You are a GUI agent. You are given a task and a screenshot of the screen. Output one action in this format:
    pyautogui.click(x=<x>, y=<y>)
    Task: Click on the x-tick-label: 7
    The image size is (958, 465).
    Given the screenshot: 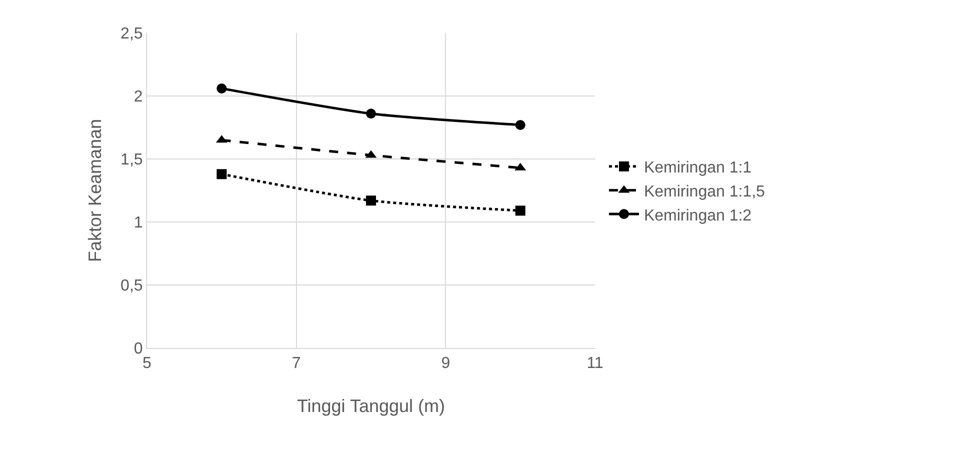 What is the action you would take?
    pyautogui.click(x=296, y=363)
    